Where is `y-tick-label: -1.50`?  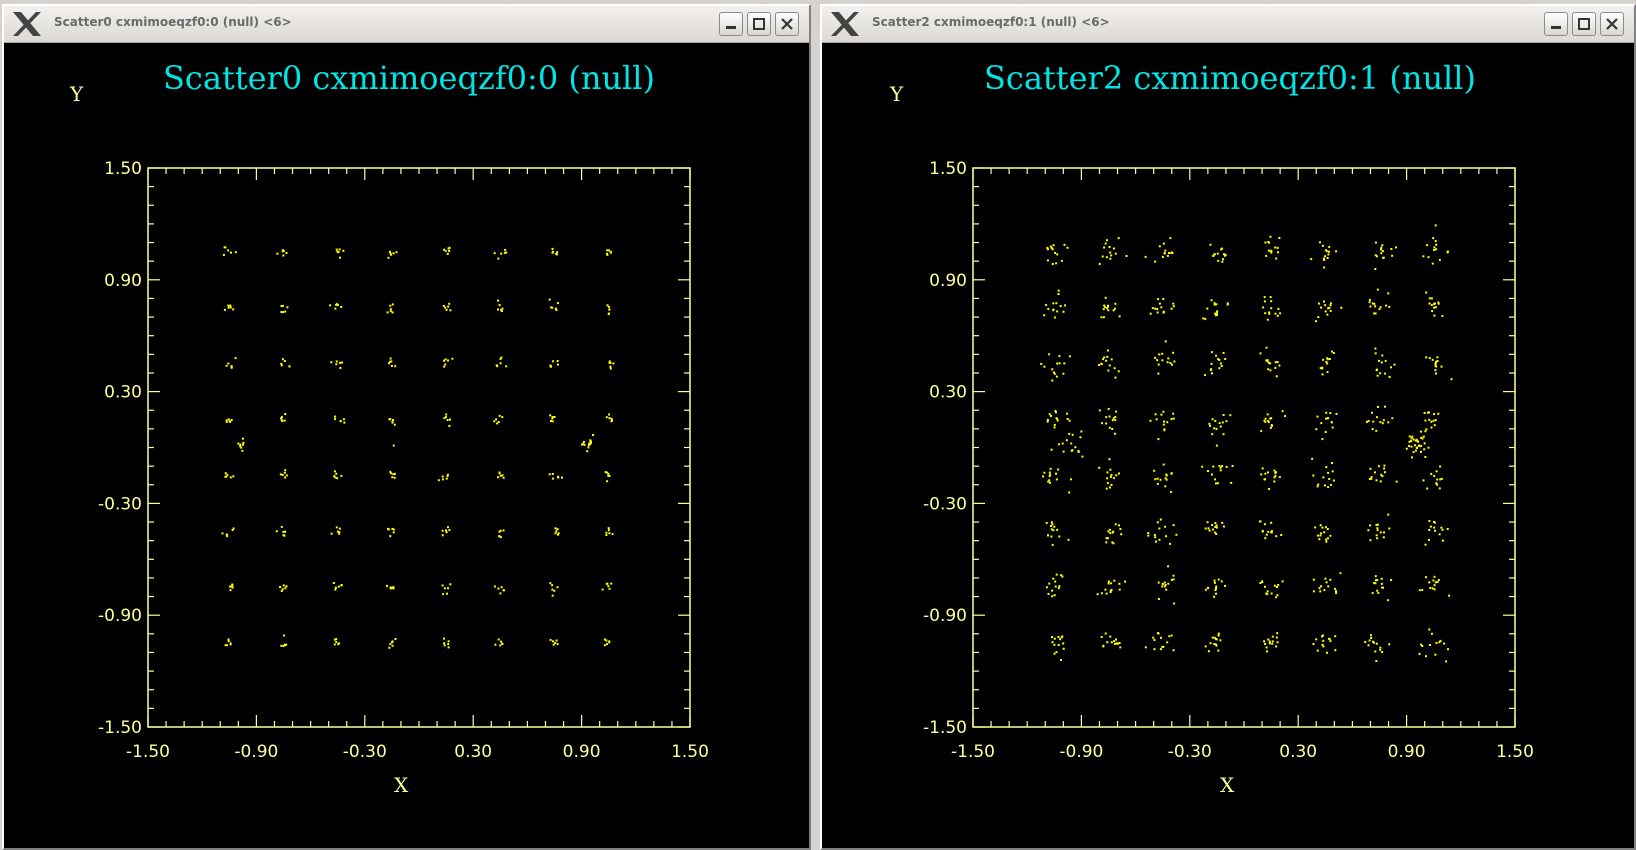 y-tick-label: -1.50 is located at coordinates (945, 728).